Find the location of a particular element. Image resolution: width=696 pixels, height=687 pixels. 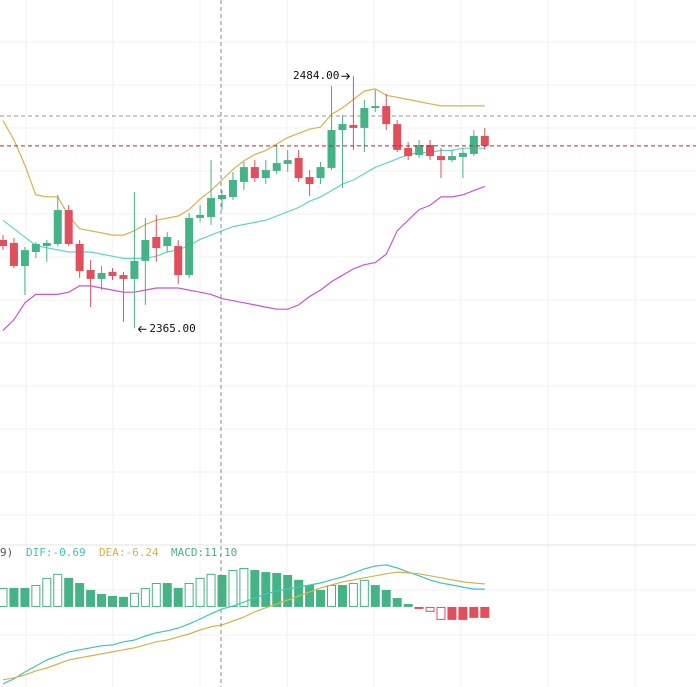

legend-dea: DEA:-6.24 is located at coordinates (129, 552).